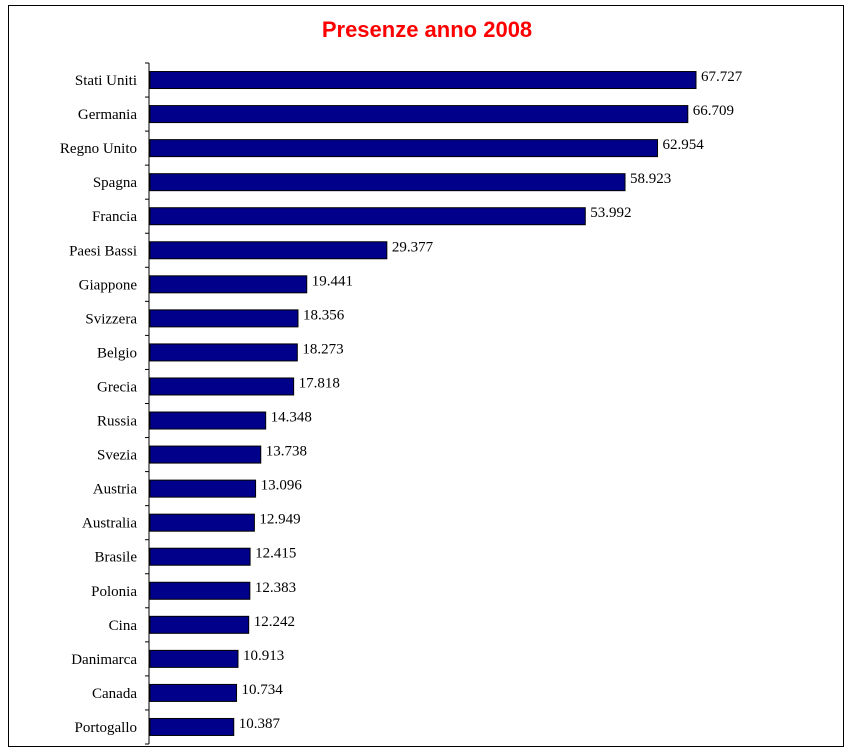 This screenshot has height=749, width=845. What do you see at coordinates (109, 524) in the screenshot?
I see `category-label: Australia` at bounding box center [109, 524].